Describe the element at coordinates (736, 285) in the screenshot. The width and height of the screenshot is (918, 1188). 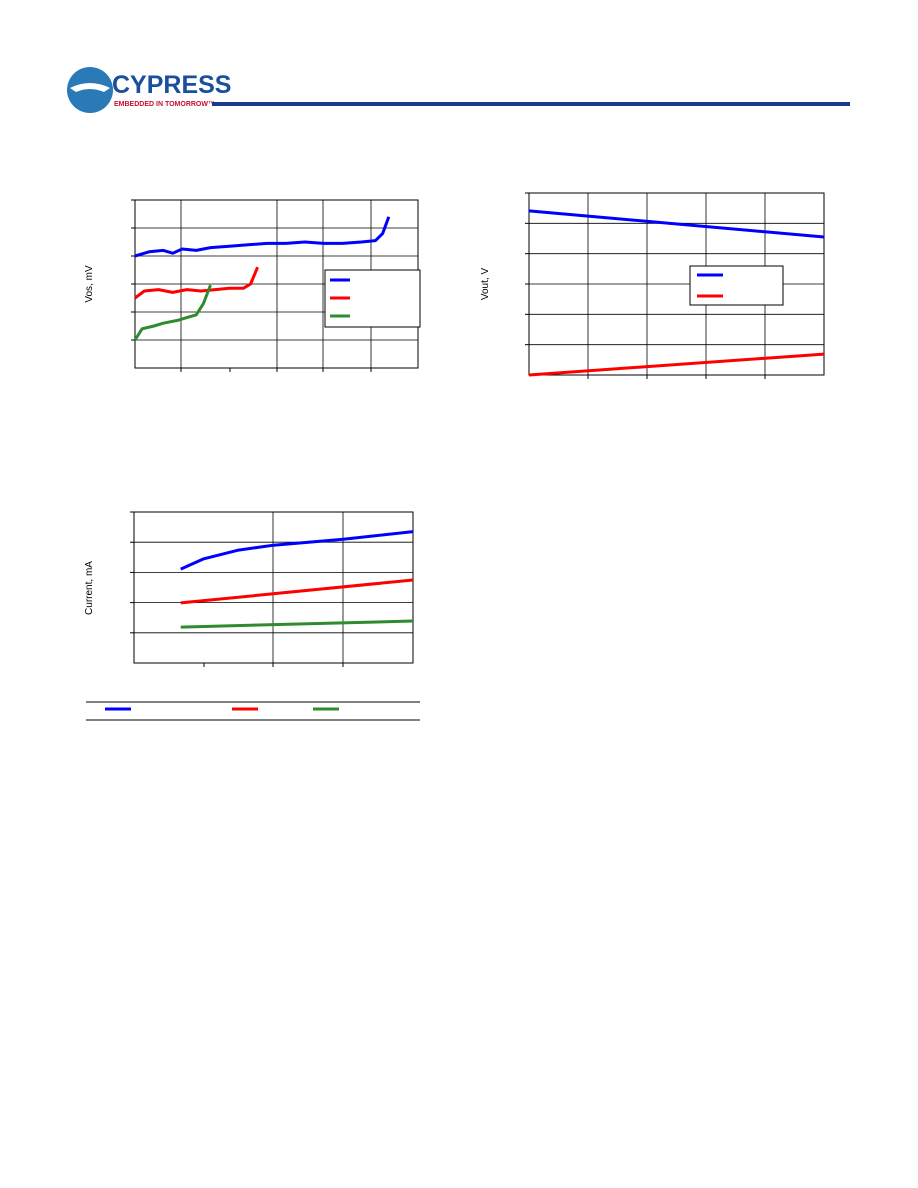
I see `legend-box` at that location.